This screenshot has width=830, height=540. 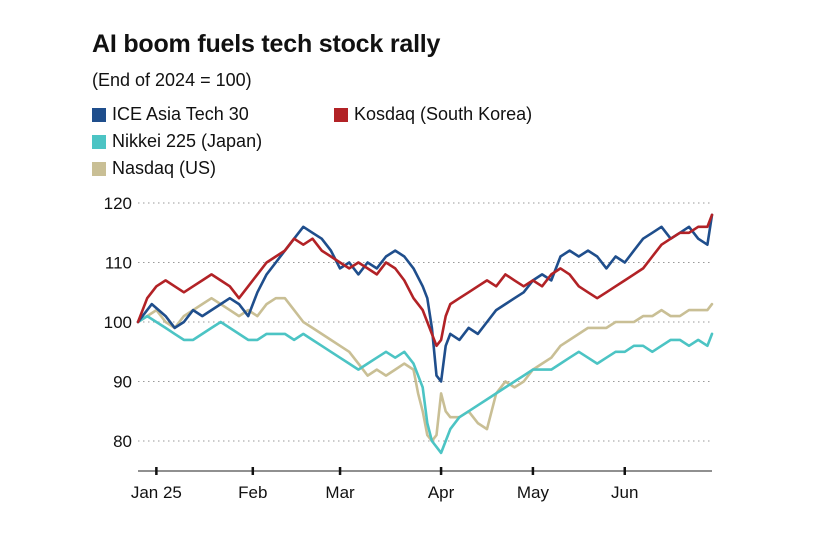 What do you see at coordinates (164, 168) in the screenshot?
I see `legend-label-nasdaq: Nasdaq (US)` at bounding box center [164, 168].